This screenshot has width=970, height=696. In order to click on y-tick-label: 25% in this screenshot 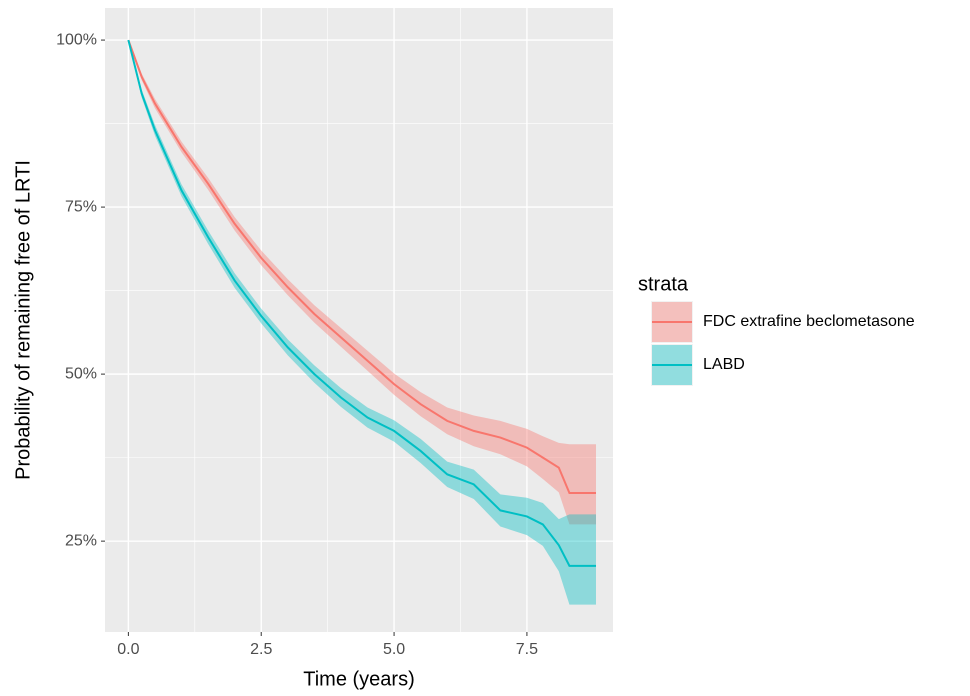, I will do `click(81, 540)`.